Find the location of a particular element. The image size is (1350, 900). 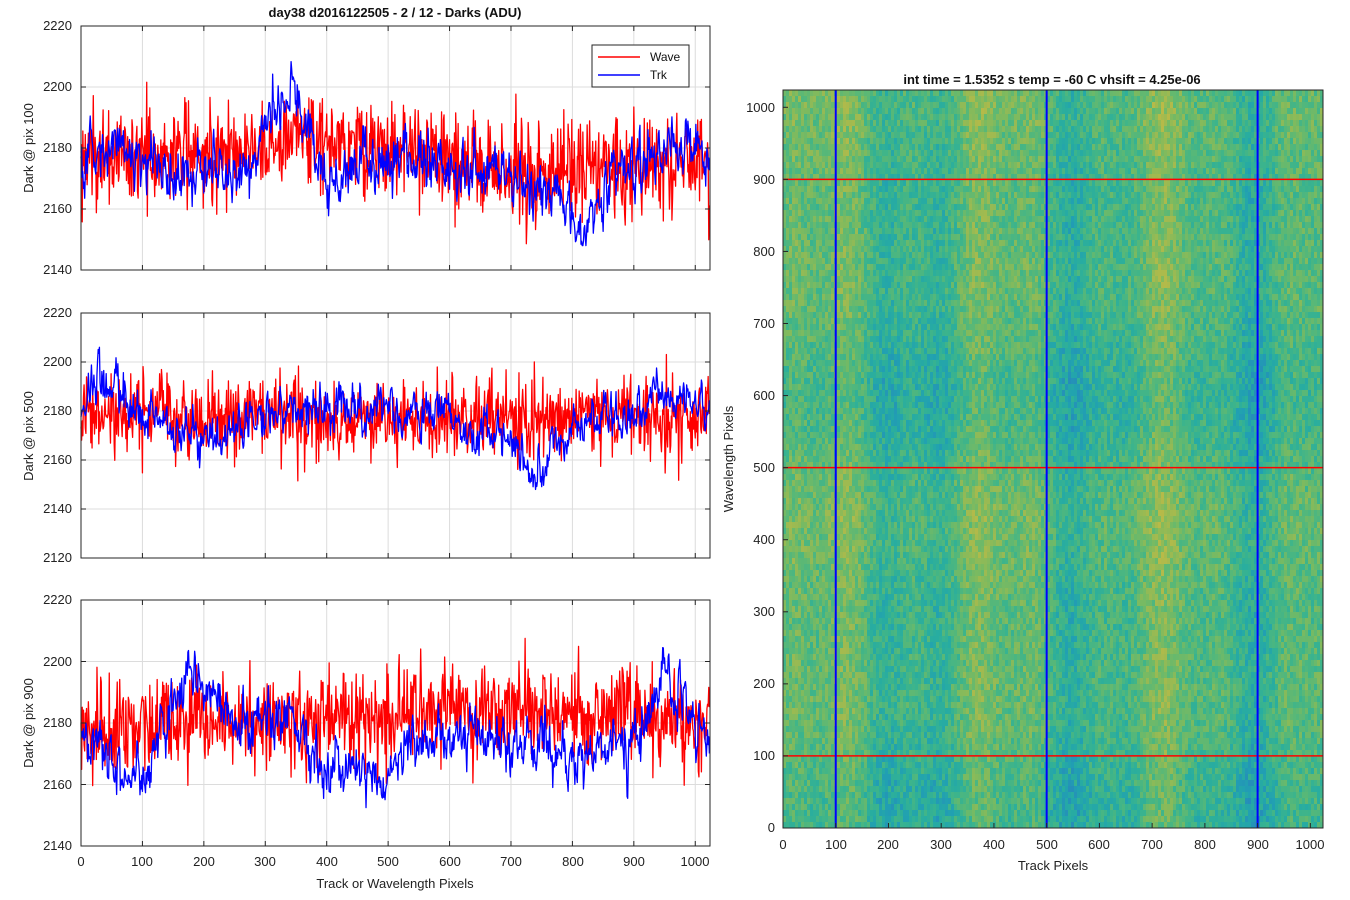

p2-y-tick-label: 2220 is located at coordinates (57, 312).